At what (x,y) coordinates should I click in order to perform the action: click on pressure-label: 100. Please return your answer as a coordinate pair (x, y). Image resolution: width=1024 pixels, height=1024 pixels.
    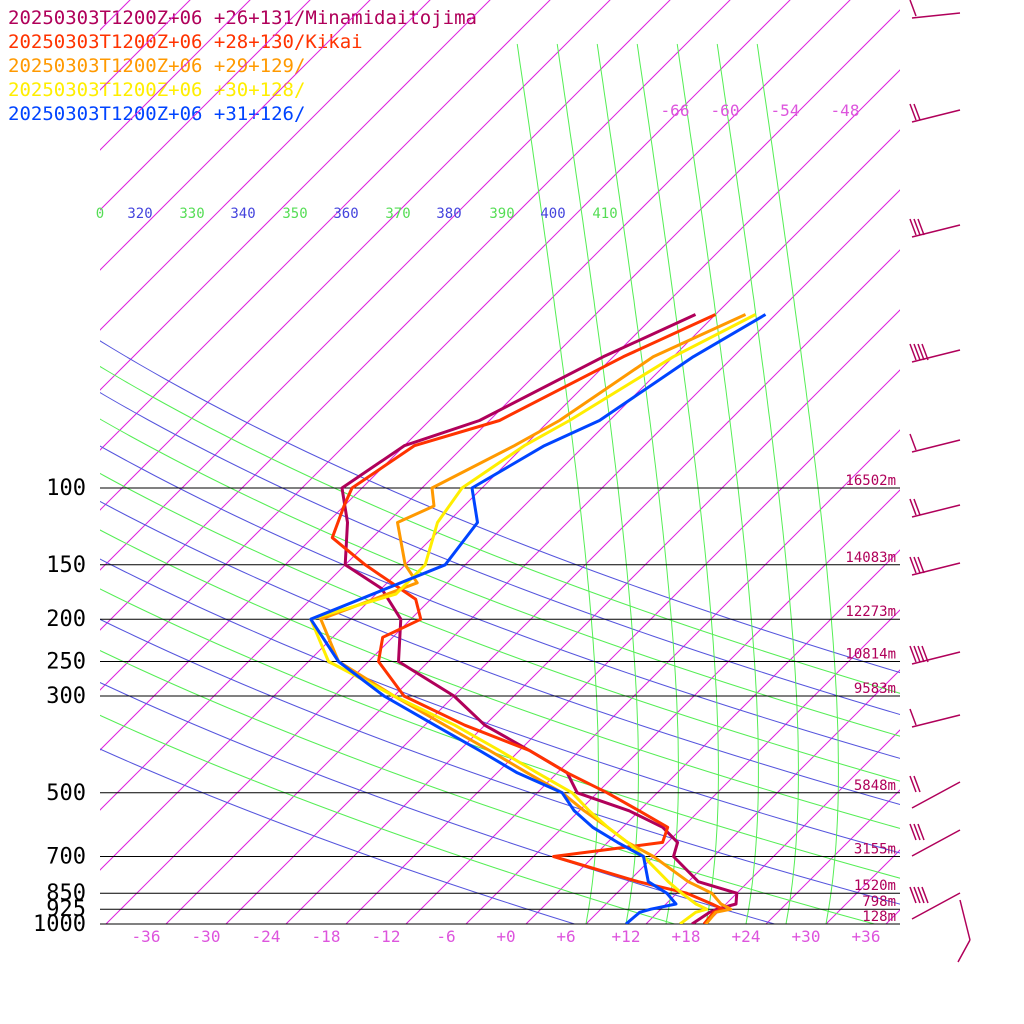
    Looking at the image, I should click on (66, 488).